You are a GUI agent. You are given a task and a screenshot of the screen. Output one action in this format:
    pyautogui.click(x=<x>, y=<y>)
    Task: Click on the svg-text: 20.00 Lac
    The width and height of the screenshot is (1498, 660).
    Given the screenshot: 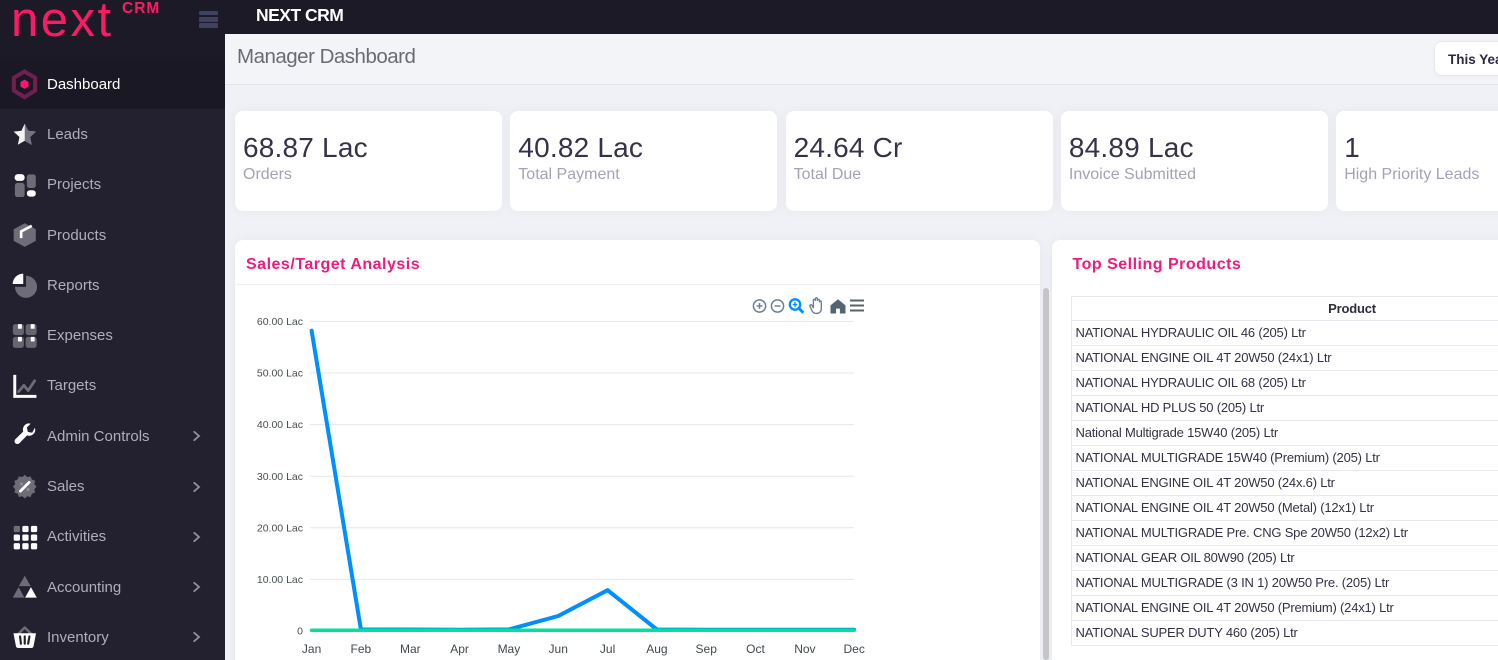 What is the action you would take?
    pyautogui.click(x=280, y=528)
    